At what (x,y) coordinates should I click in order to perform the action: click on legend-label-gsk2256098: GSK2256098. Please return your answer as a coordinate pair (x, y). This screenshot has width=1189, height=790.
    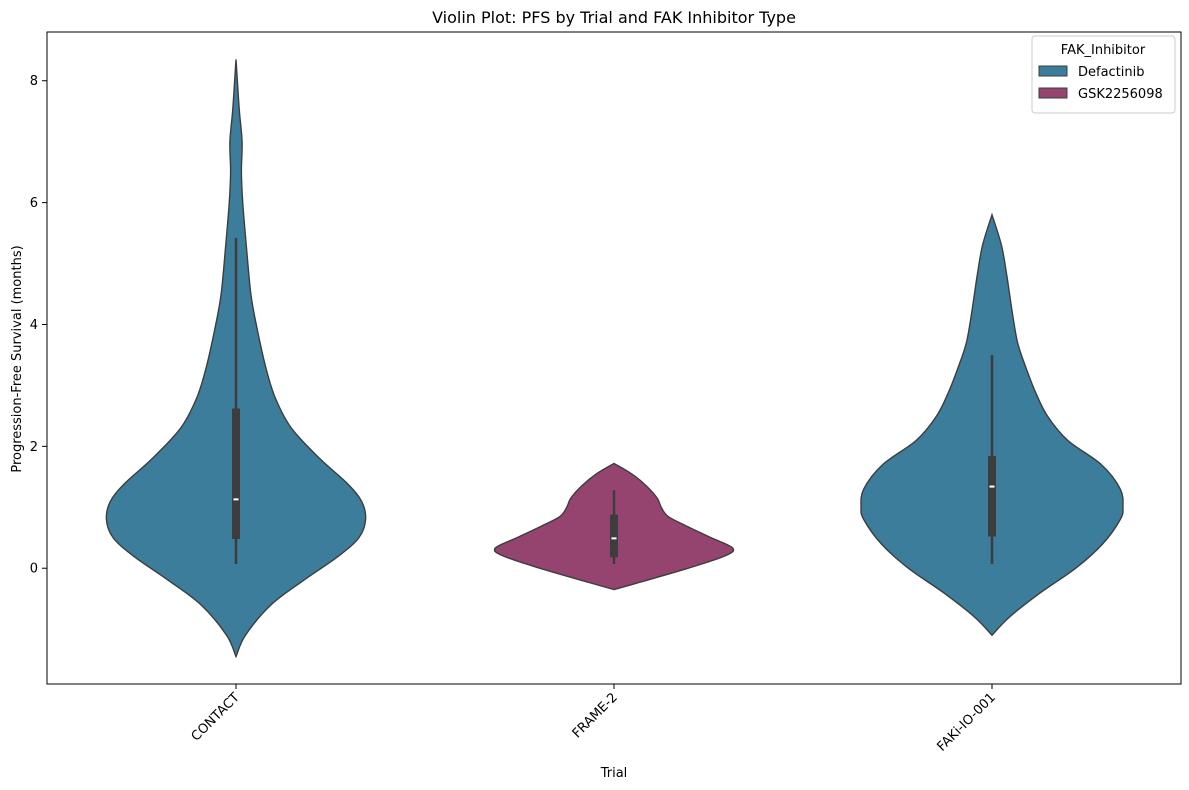
    Looking at the image, I should click on (1120, 94).